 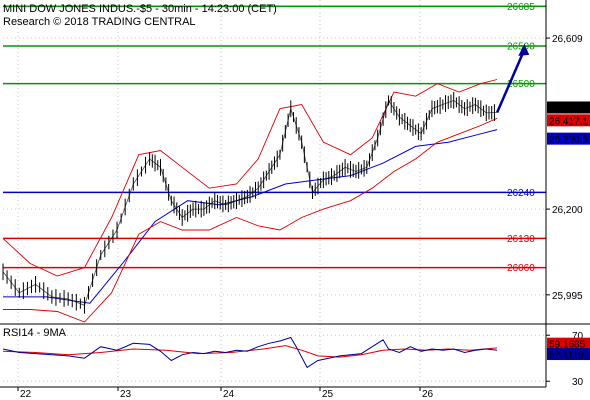 I want to click on rsi-panel, so click(x=250, y=352).